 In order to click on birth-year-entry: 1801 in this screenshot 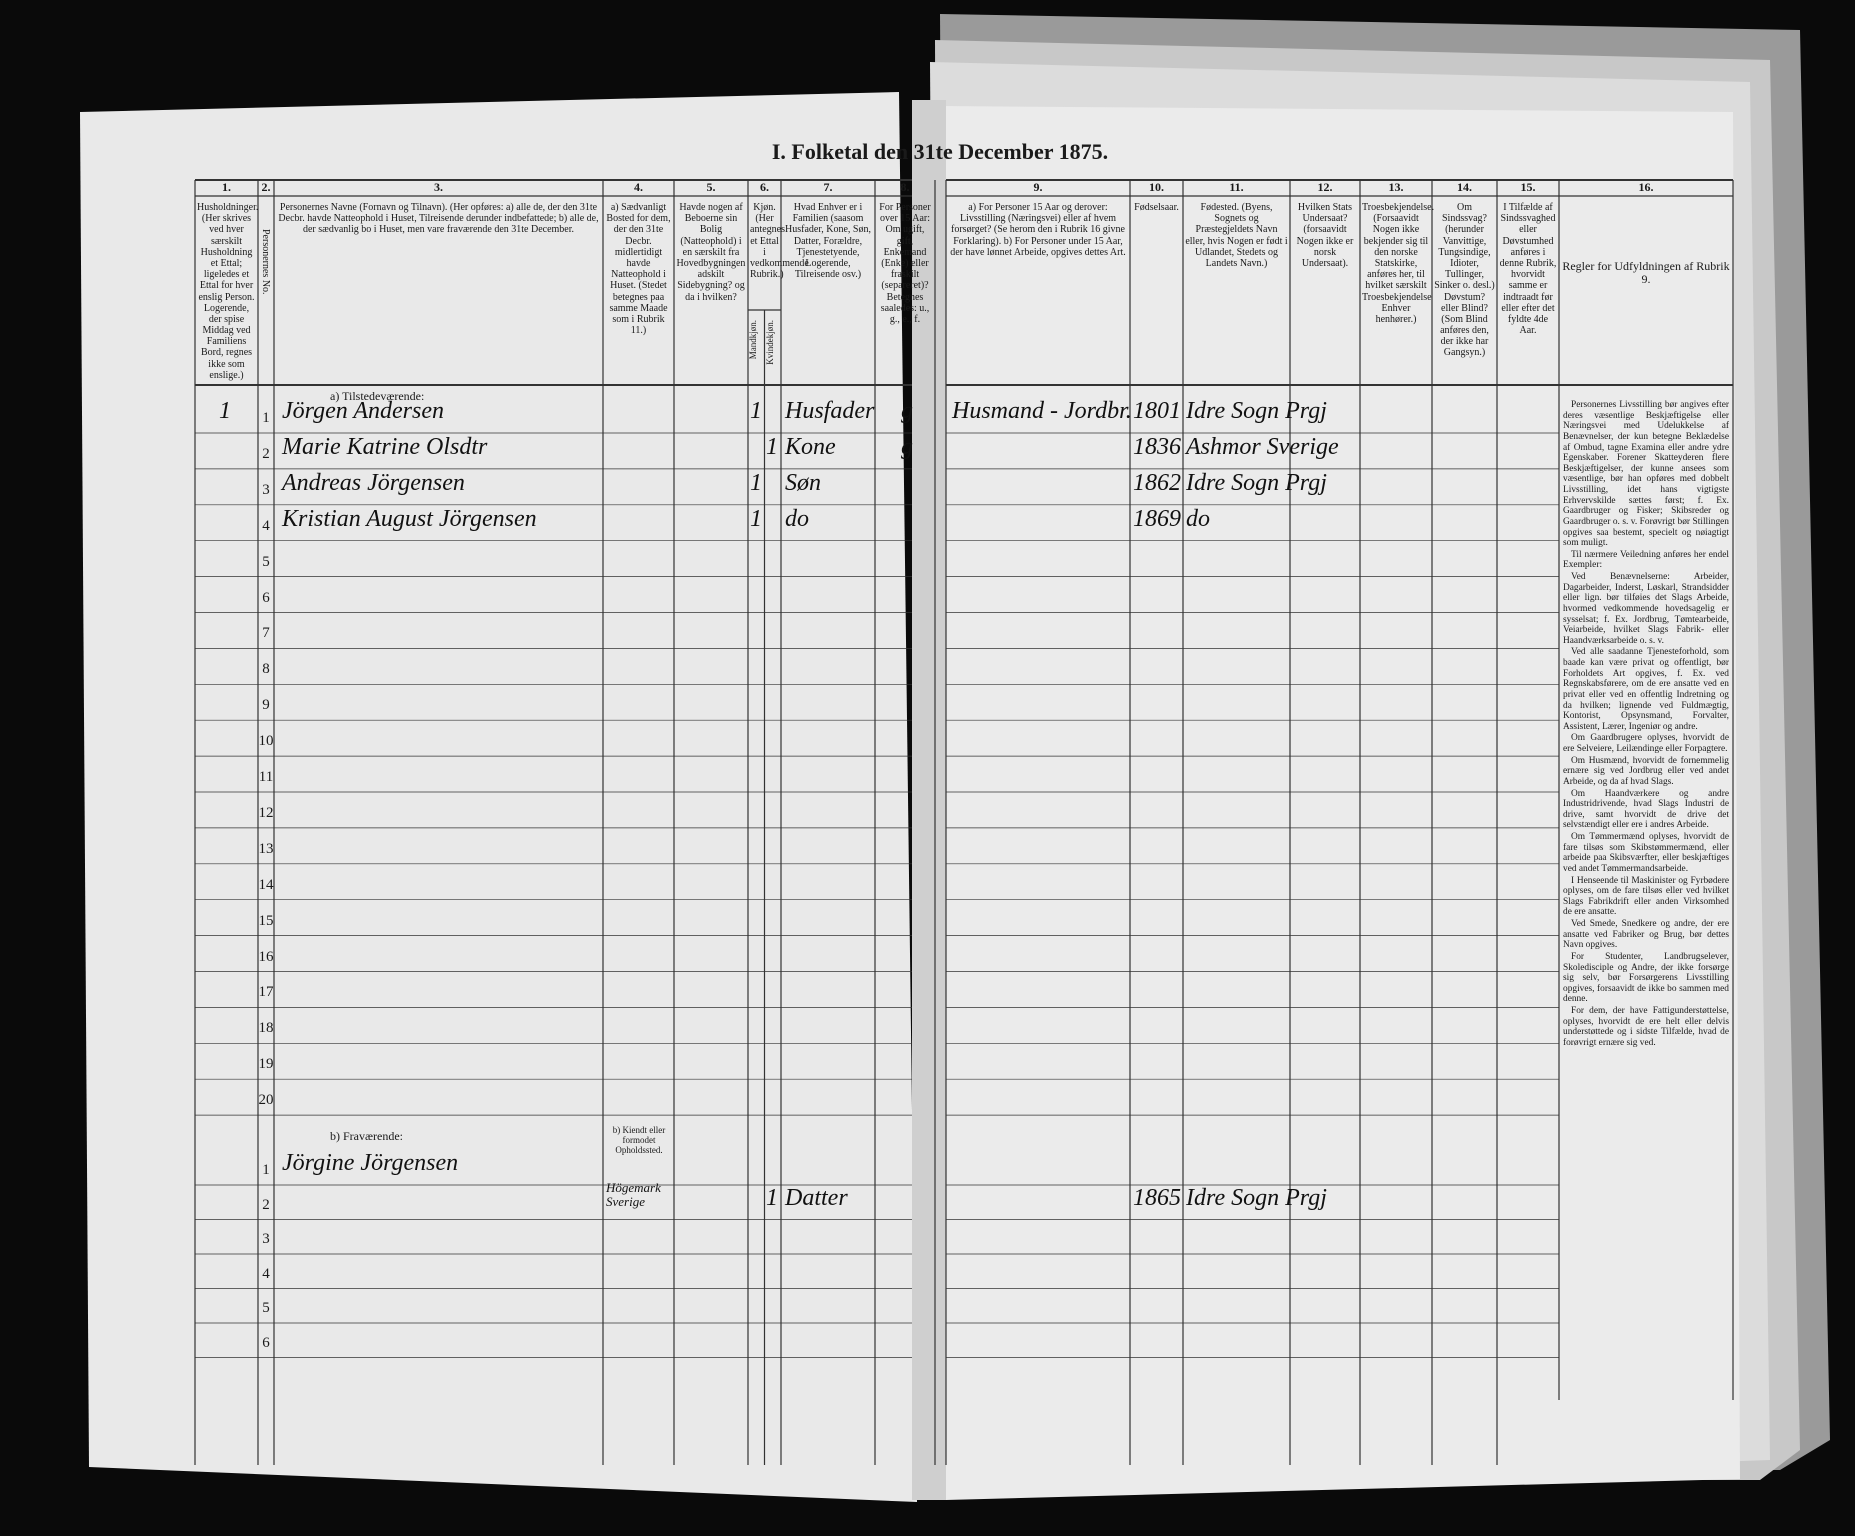, I will do `click(1157, 411)`.